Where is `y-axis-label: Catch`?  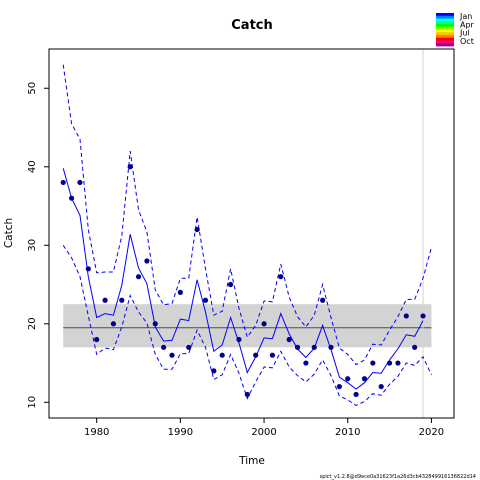
y-axis-label: Catch is located at coordinates (9, 233).